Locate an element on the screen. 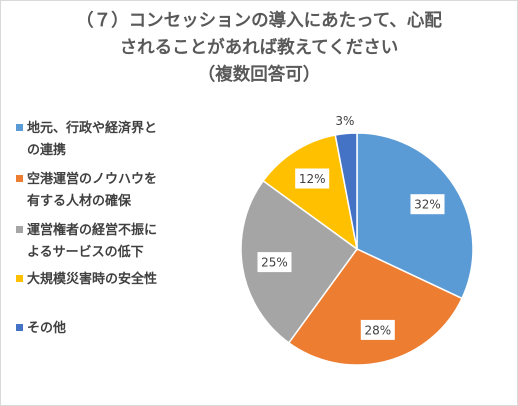  data-label: 25% is located at coordinates (274, 263).